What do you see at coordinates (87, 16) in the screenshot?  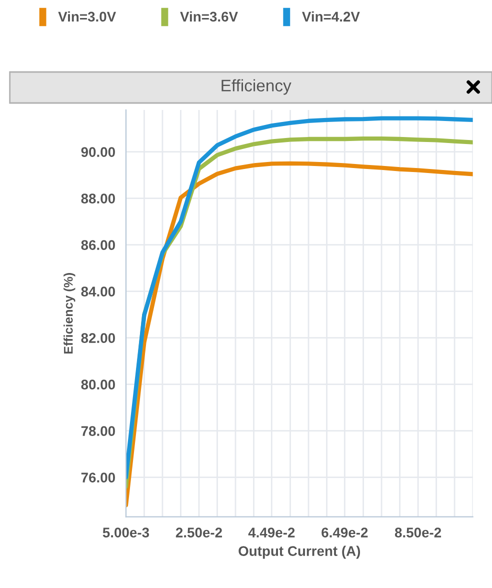 I see `legend-label: Vin=3.0V` at bounding box center [87, 16].